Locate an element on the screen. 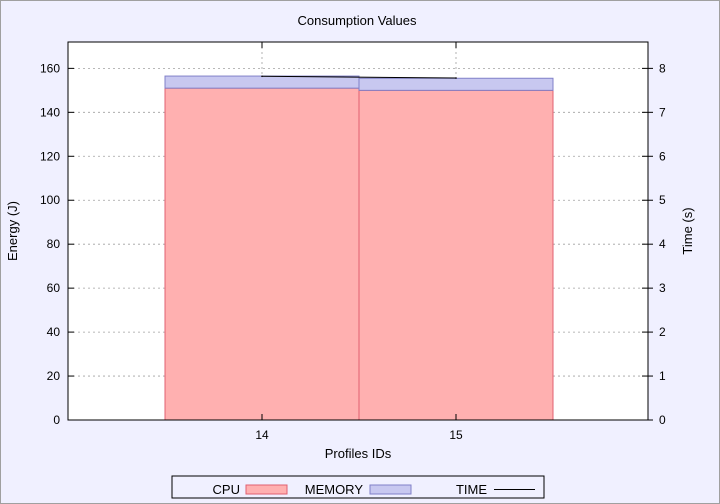 The height and width of the screenshot is (504, 720). legend-swatch-memory is located at coordinates (390, 489).